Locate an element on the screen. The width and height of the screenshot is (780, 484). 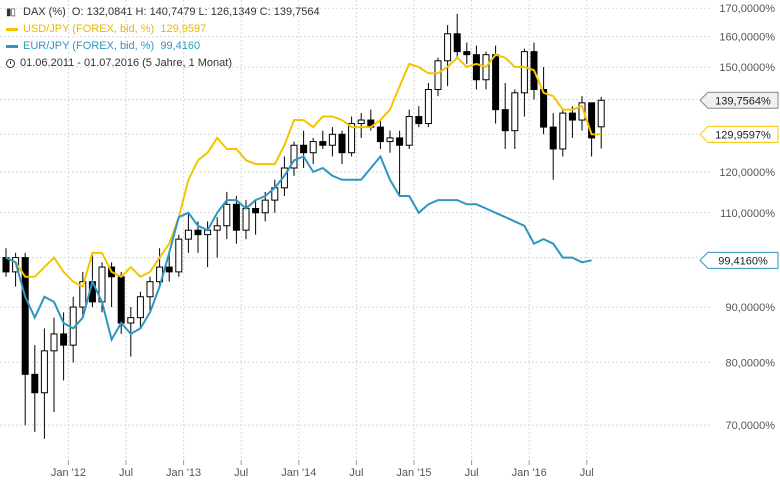
x-tick-label: Jan '14 is located at coordinates (298, 473).